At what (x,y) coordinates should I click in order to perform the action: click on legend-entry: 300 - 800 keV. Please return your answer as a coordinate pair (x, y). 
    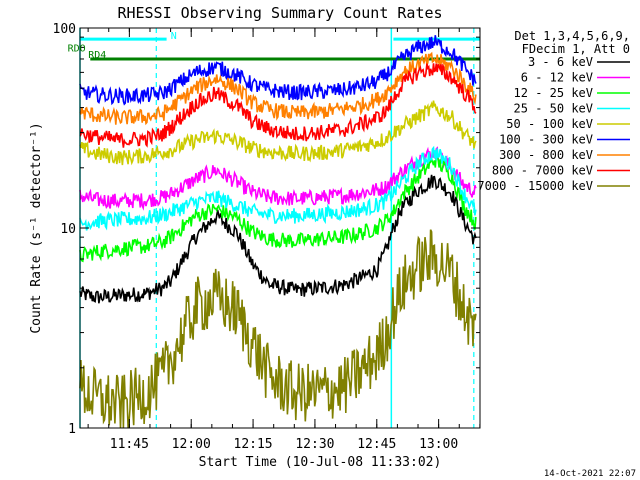
    Looking at the image, I should click on (546, 155).